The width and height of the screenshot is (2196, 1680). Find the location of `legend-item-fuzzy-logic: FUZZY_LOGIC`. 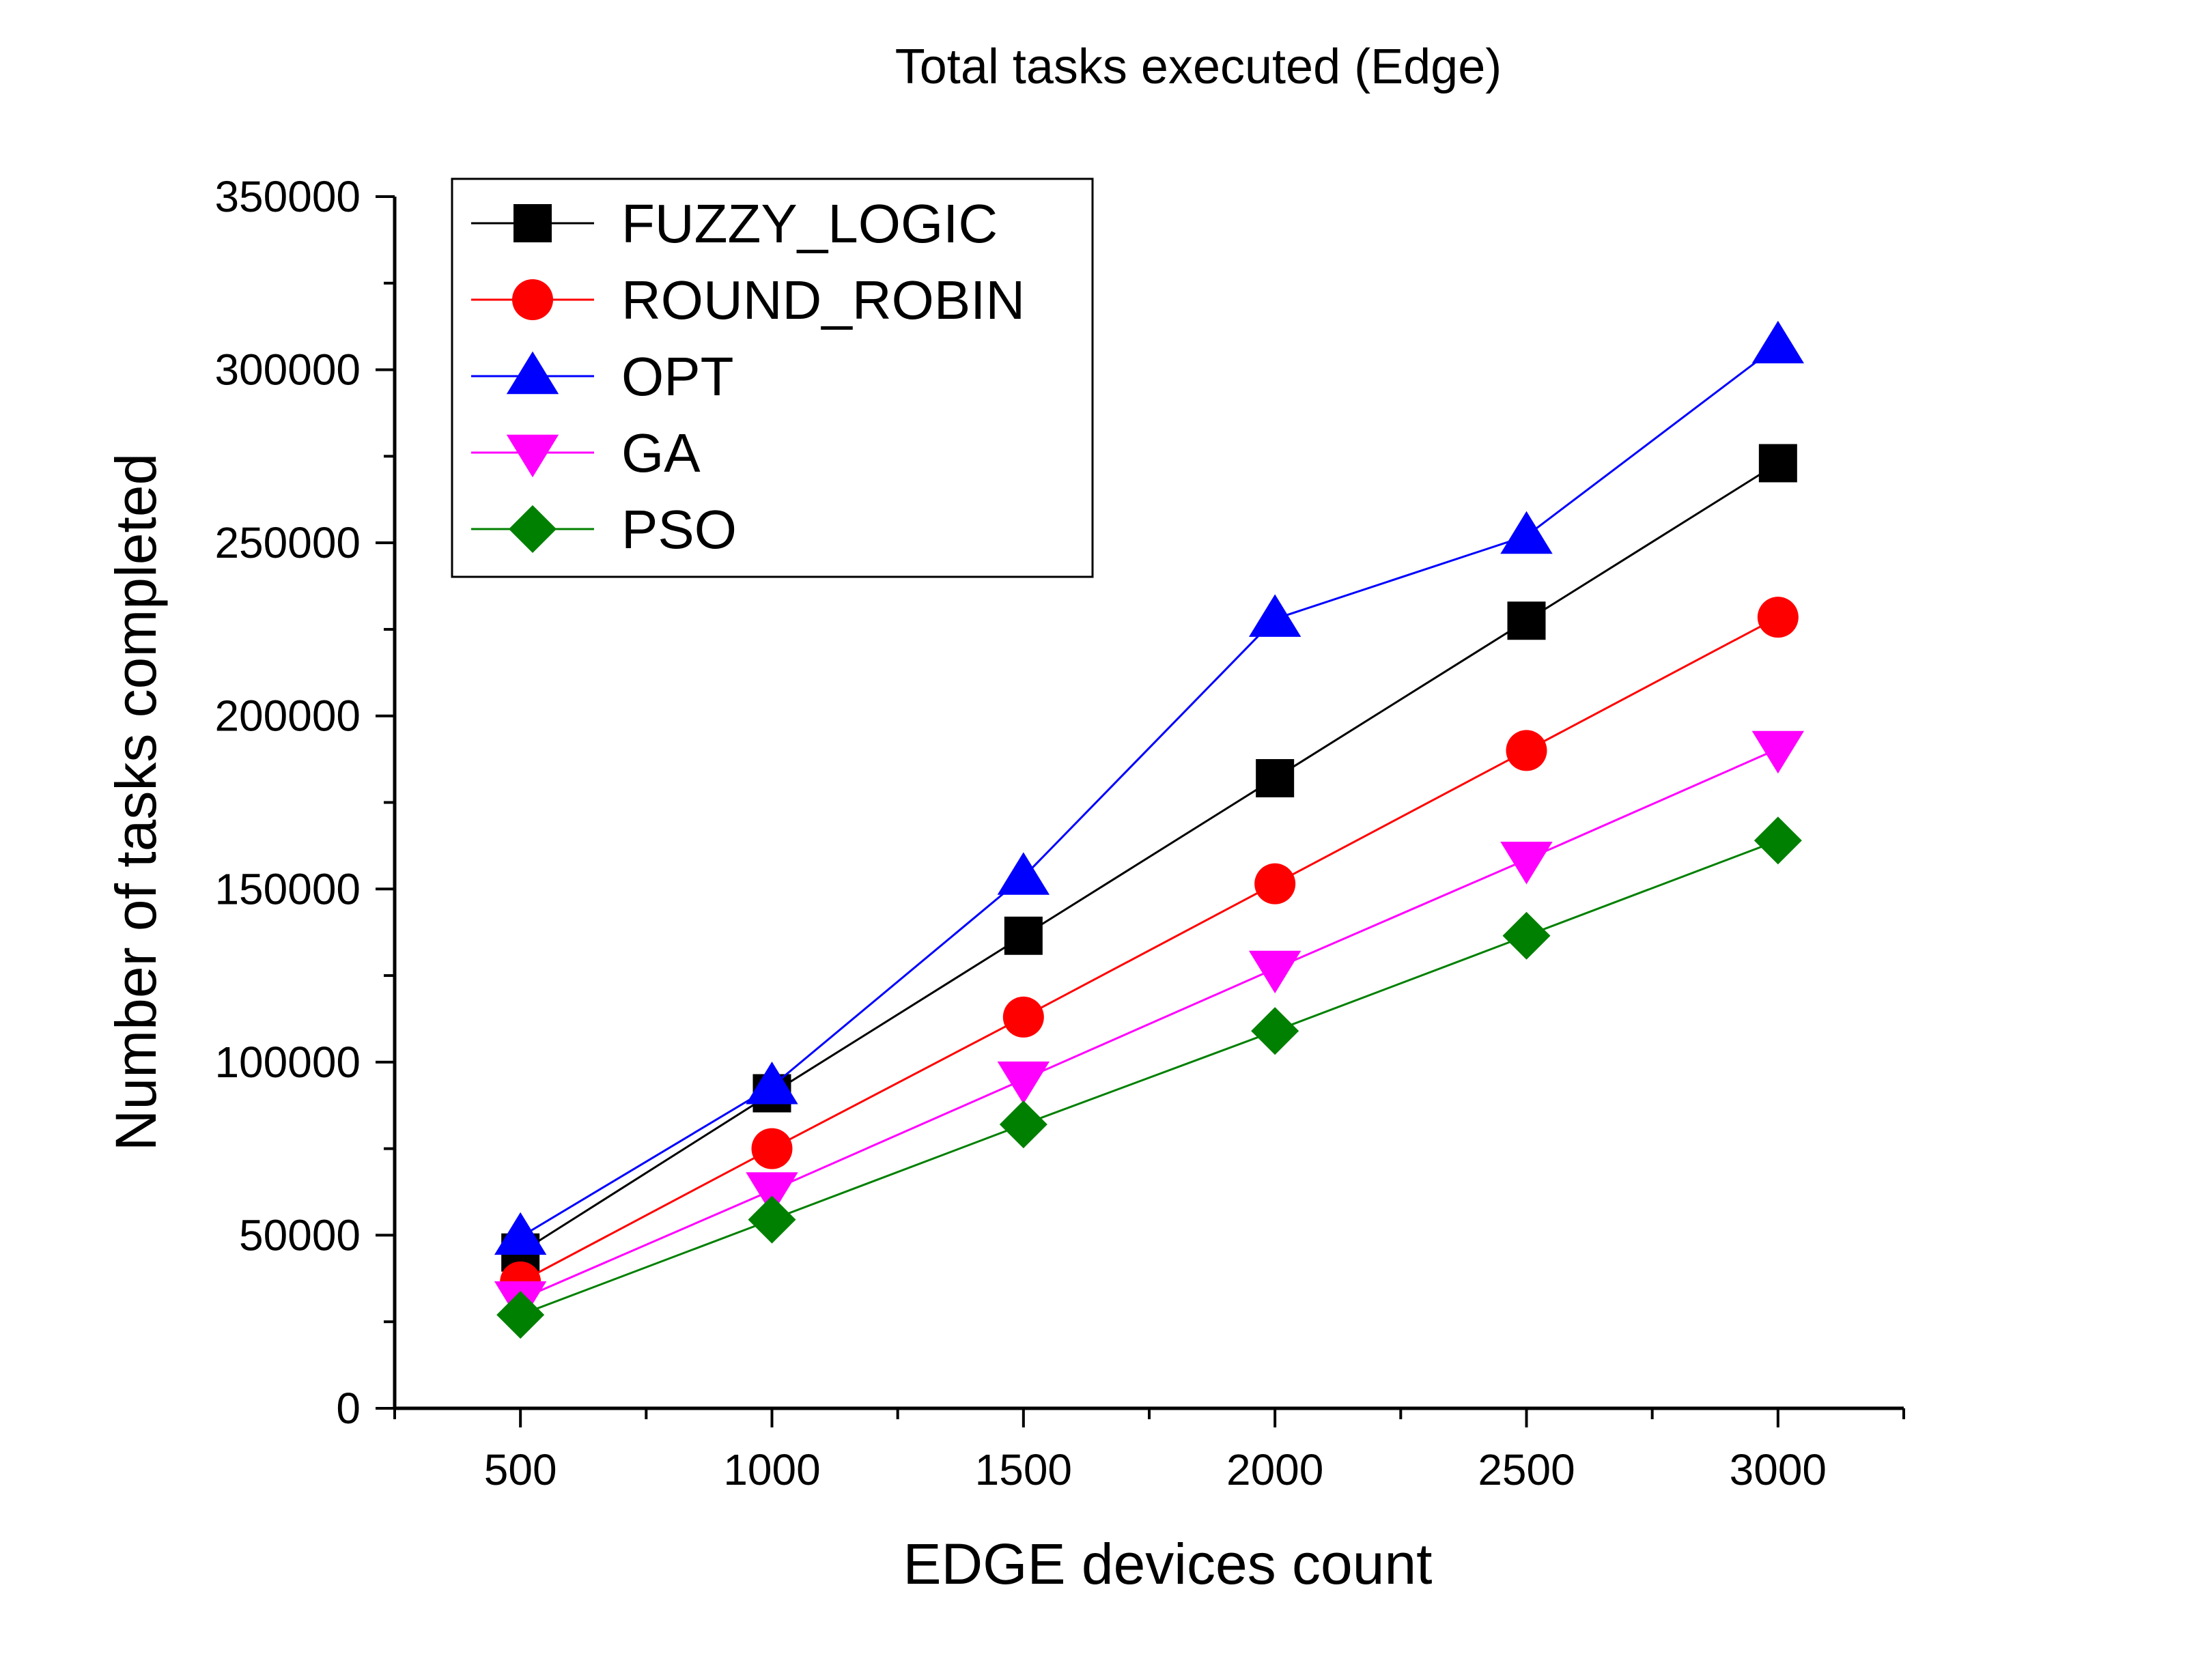

legend-item-fuzzy-logic: FUZZY_LOGIC is located at coordinates (735, 223).